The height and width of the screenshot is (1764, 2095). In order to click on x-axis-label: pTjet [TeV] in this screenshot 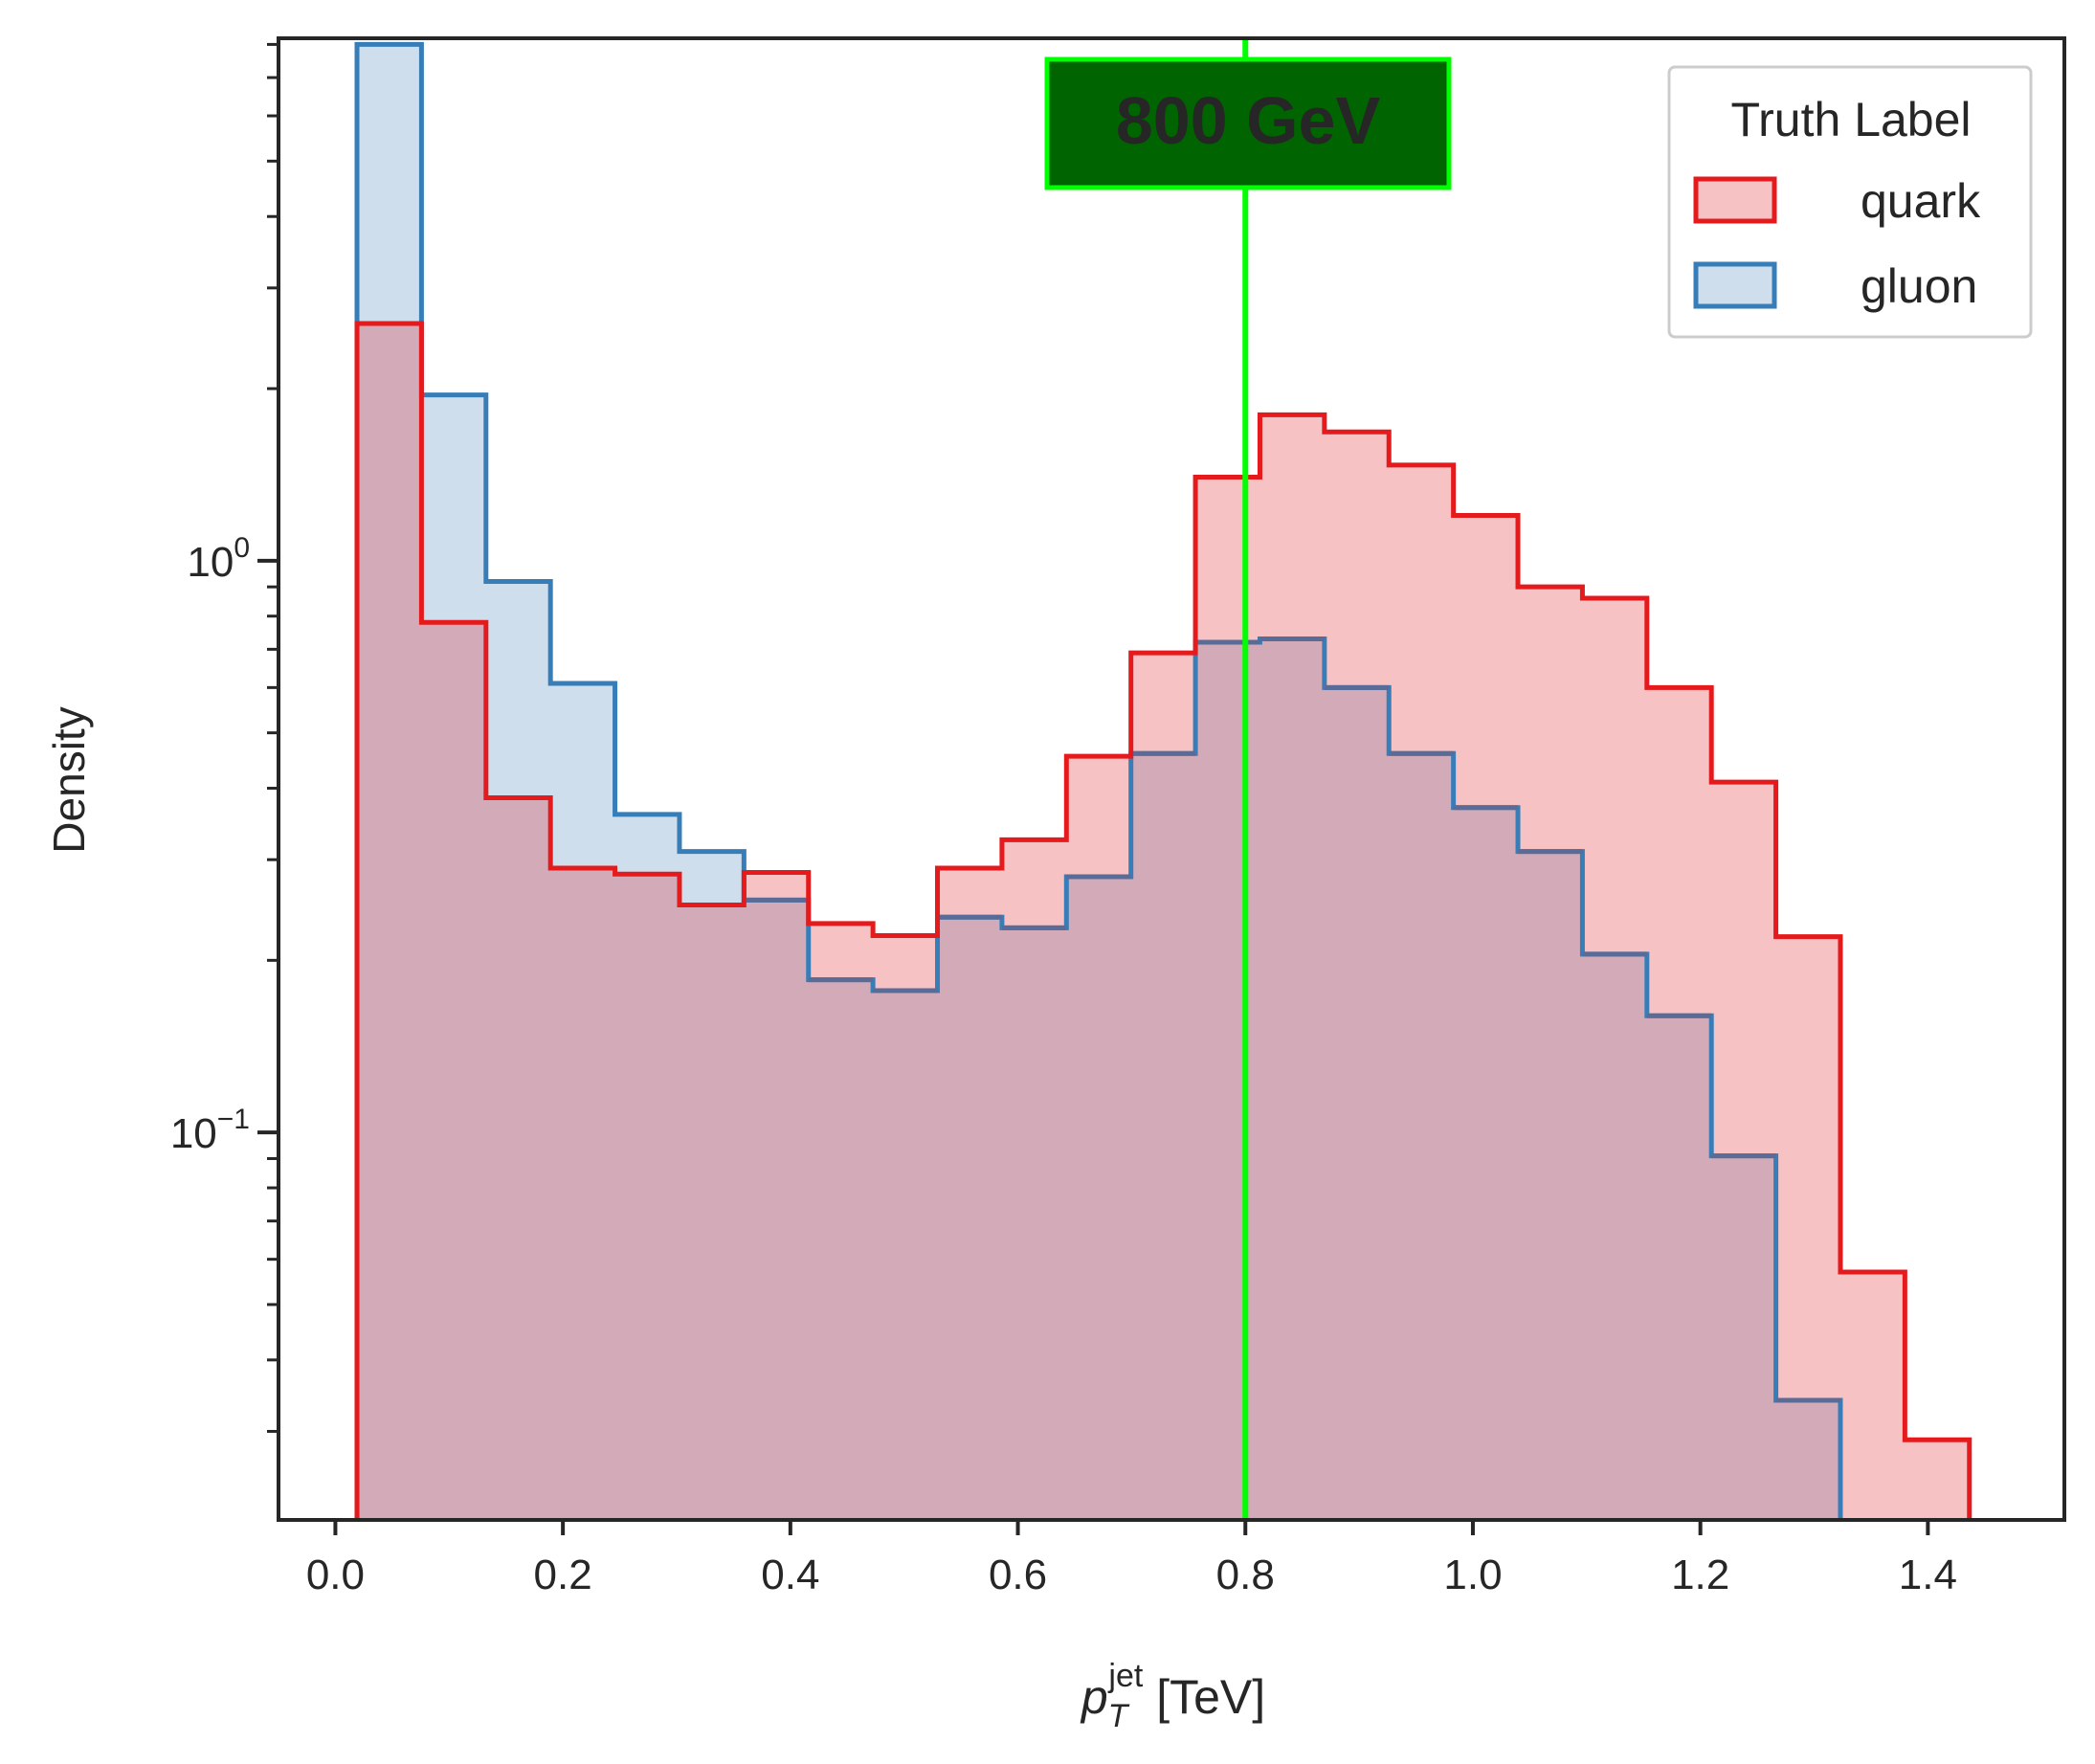, I will do `click(1172, 1696)`.